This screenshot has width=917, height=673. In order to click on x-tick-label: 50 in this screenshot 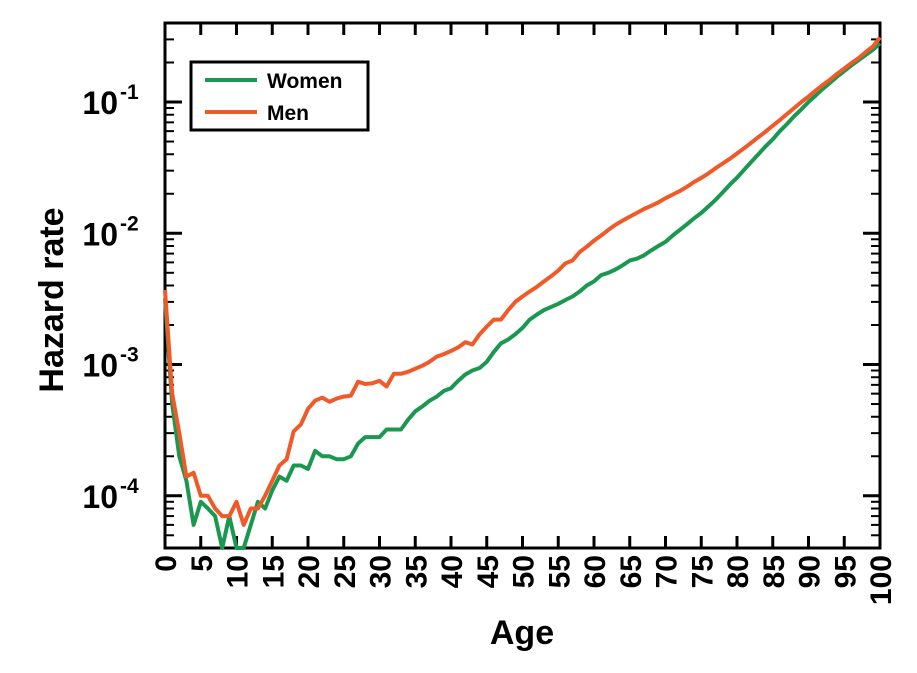, I will do `click(524, 571)`.